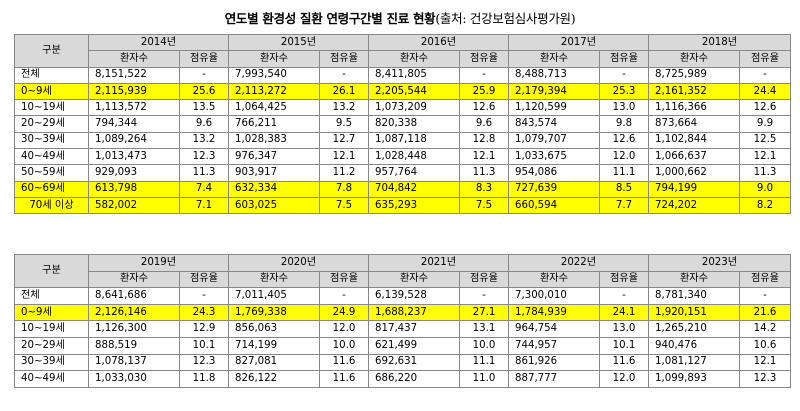 The height and width of the screenshot is (411, 800). Describe the element at coordinates (624, 379) in the screenshot. I see `share-cell: 12.0` at that location.